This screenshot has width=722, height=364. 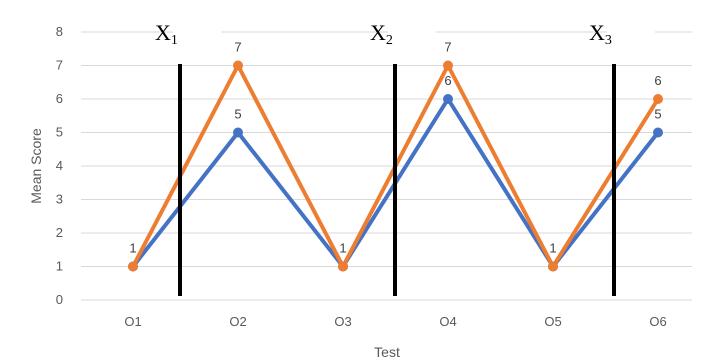 What do you see at coordinates (342, 321) in the screenshot?
I see `x-tick-label-o3: O3` at bounding box center [342, 321].